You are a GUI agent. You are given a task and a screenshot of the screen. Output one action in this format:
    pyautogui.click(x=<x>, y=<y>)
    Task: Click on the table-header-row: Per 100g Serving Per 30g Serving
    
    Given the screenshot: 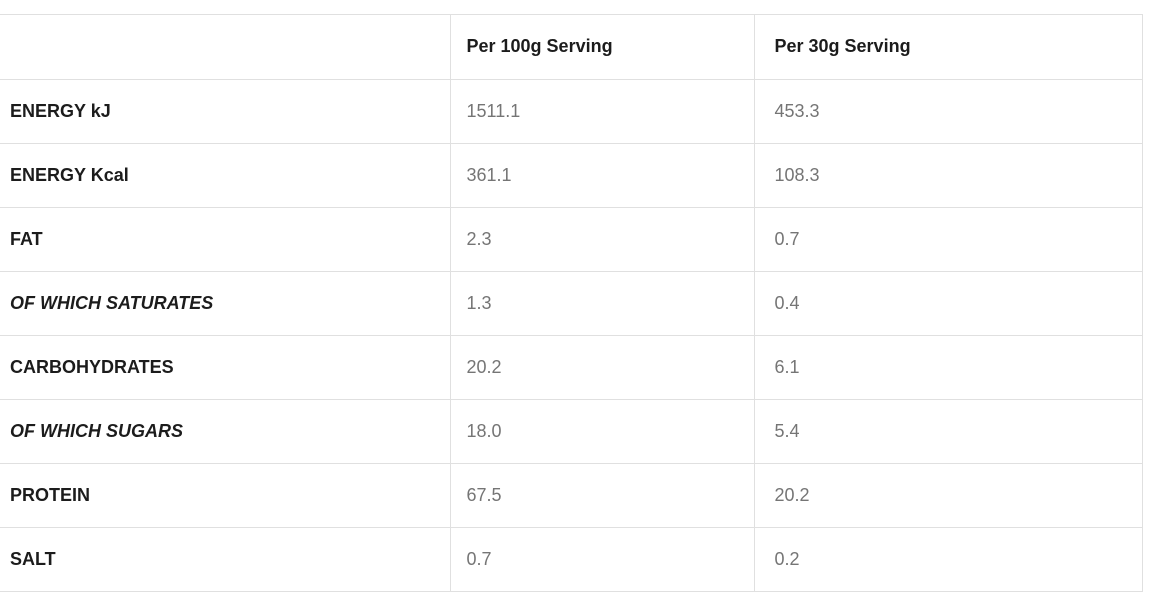 What is the action you would take?
    pyautogui.click(x=571, y=47)
    